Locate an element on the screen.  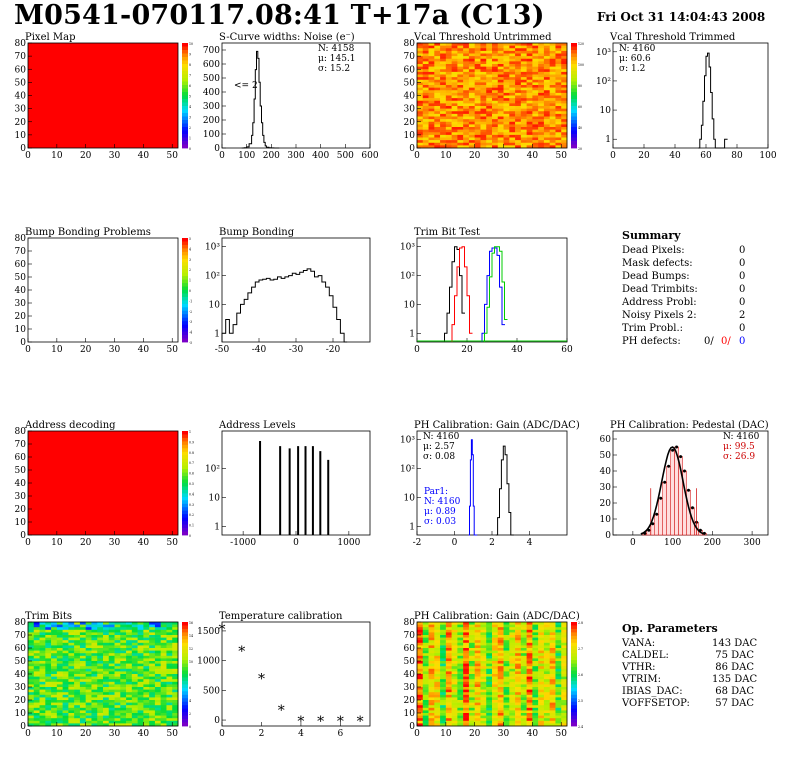
x-tick-label: 50 is located at coordinates (173, 156).